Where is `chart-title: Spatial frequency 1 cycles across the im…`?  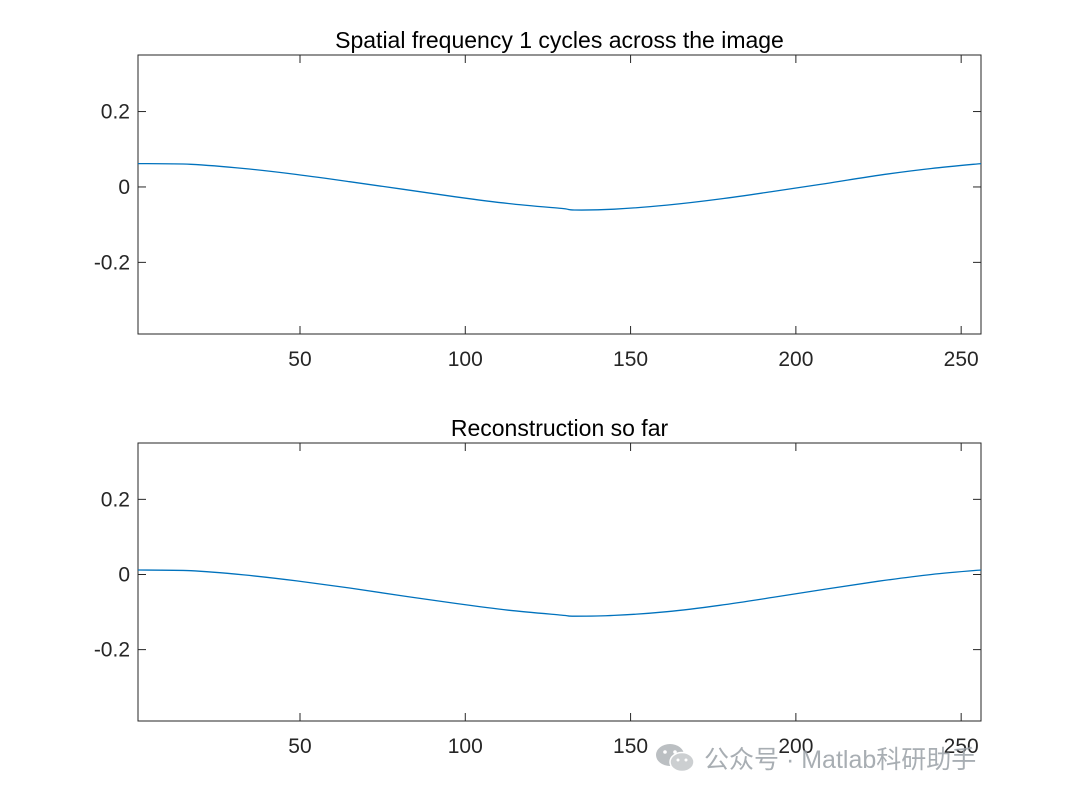 chart-title: Spatial frequency 1 cycles across the im… is located at coordinates (559, 40).